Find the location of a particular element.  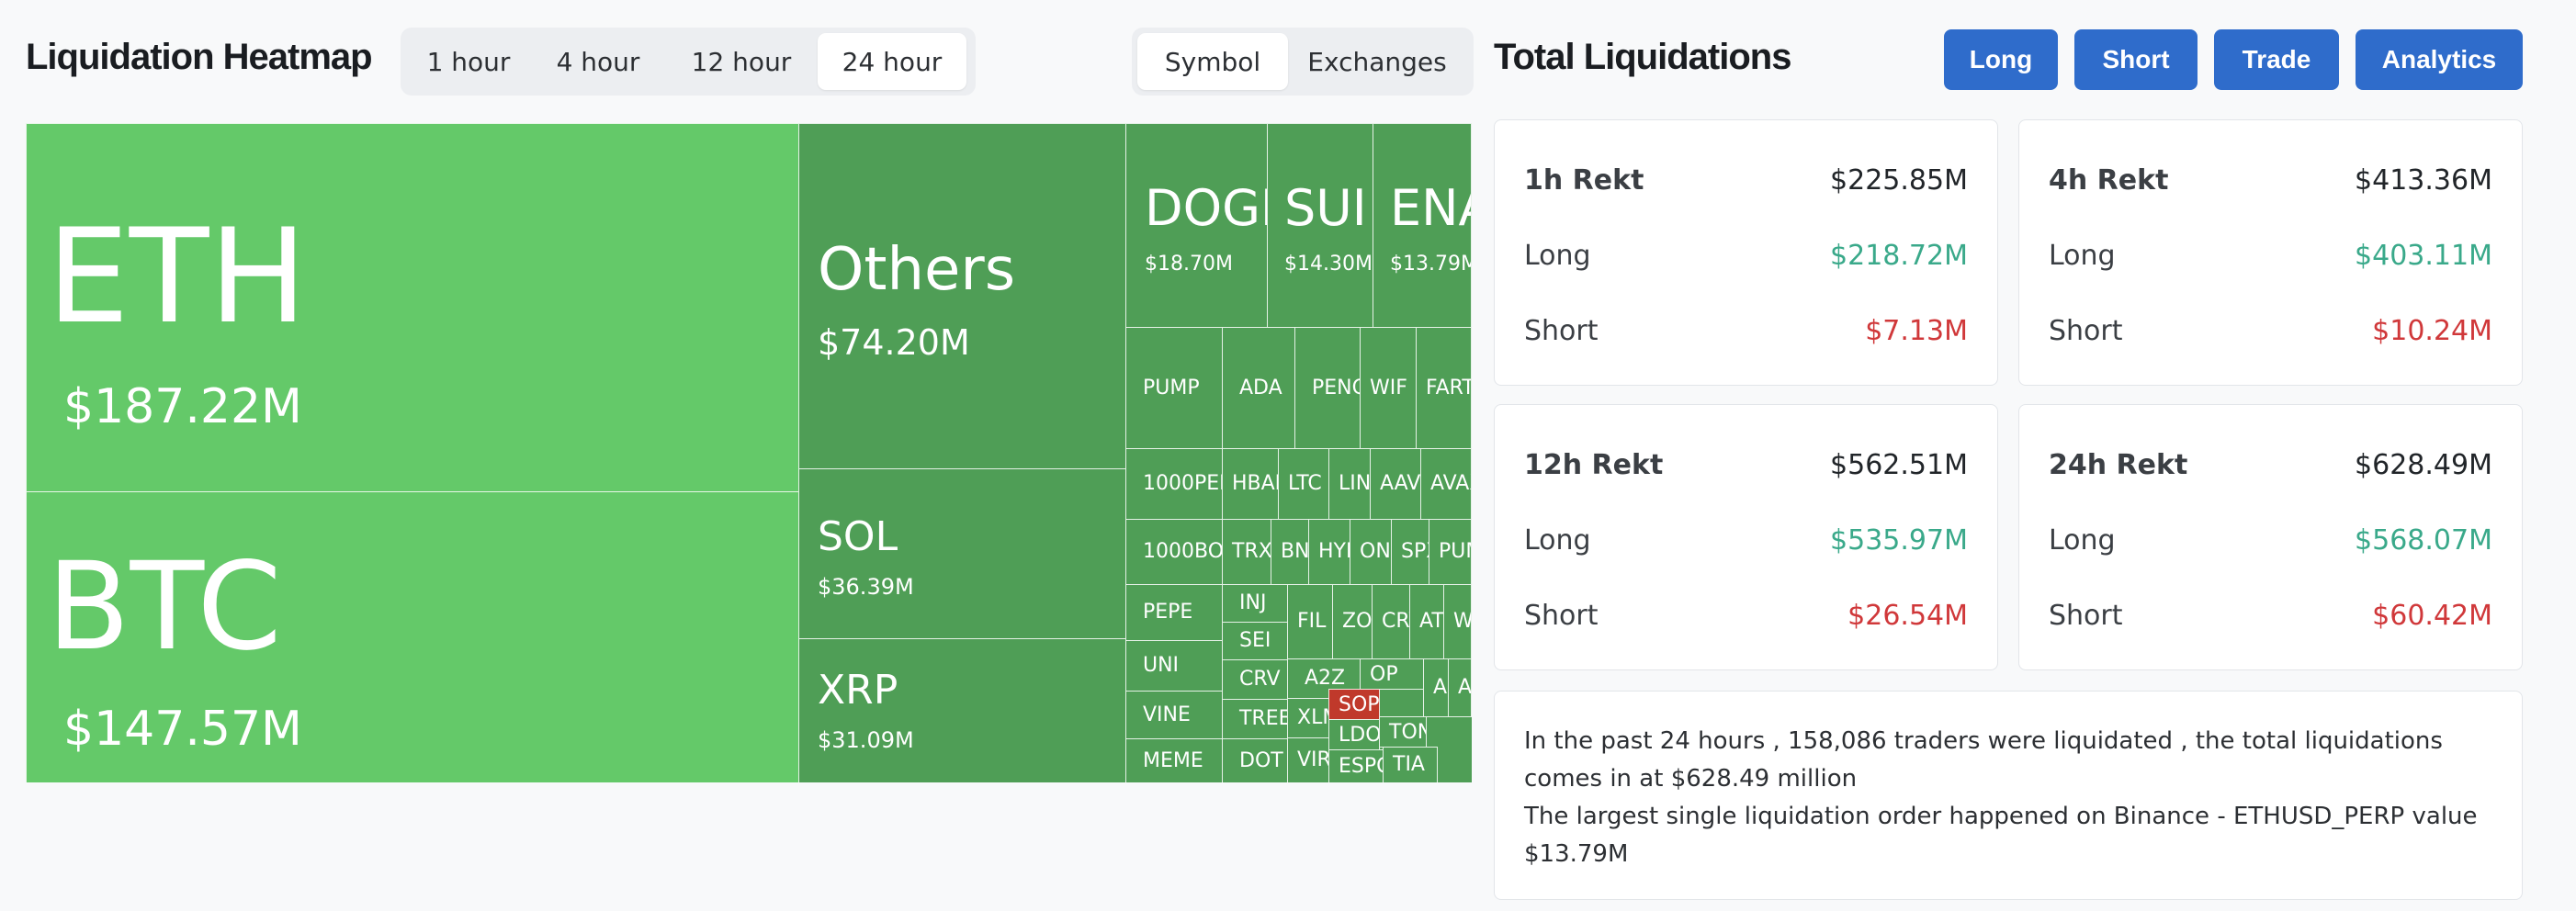

tile-symbol: FARTCOIN is located at coordinates (1449, 388).